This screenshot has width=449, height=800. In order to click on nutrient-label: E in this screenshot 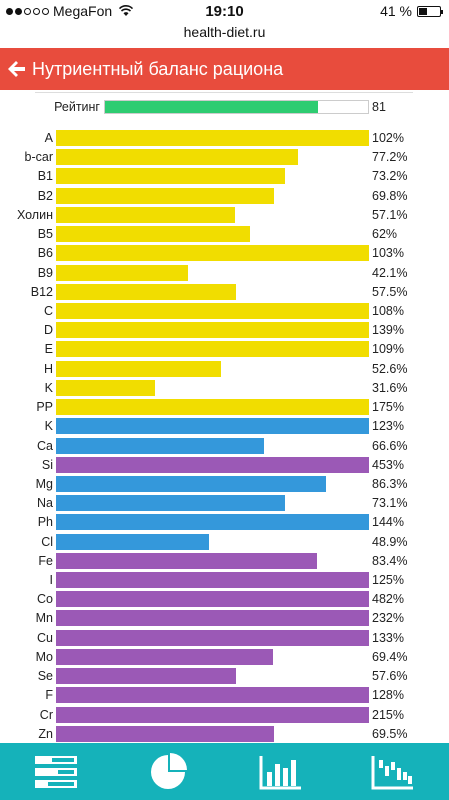, I will do `click(48, 349)`.